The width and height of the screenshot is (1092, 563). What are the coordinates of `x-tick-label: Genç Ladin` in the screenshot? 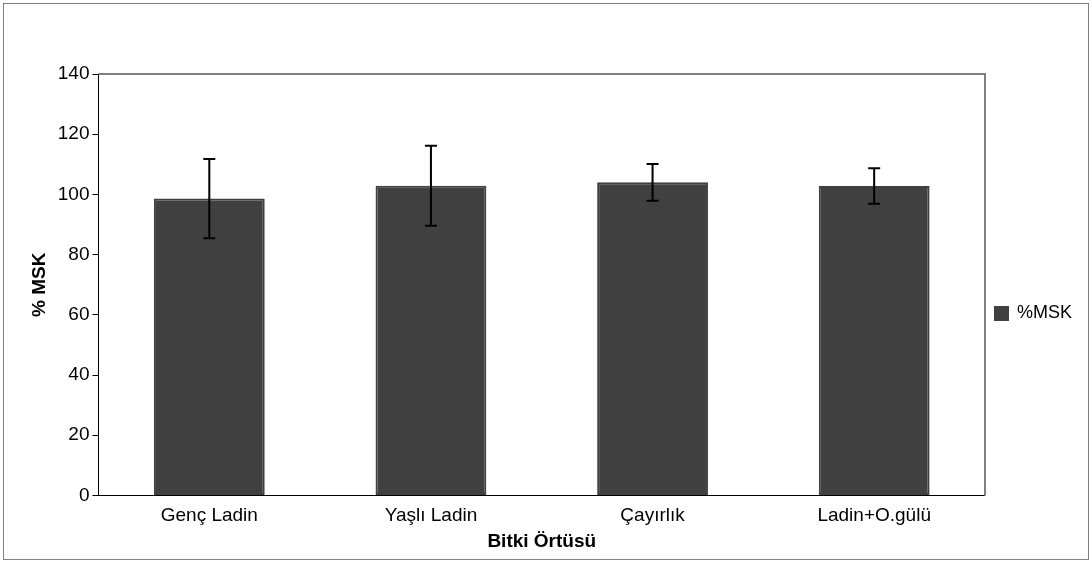 It's located at (209, 515).